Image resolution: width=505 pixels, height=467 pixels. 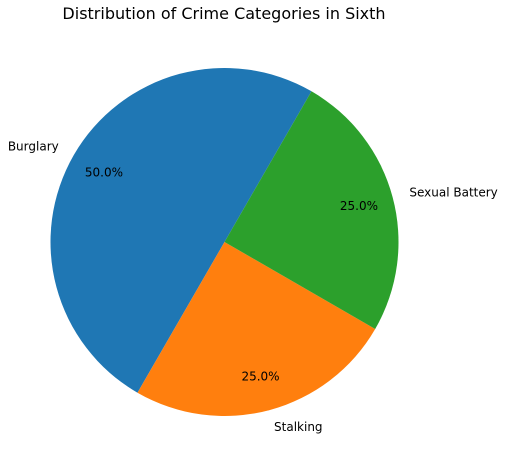 What do you see at coordinates (104, 172) in the screenshot?
I see `percent-label: 50.0%` at bounding box center [104, 172].